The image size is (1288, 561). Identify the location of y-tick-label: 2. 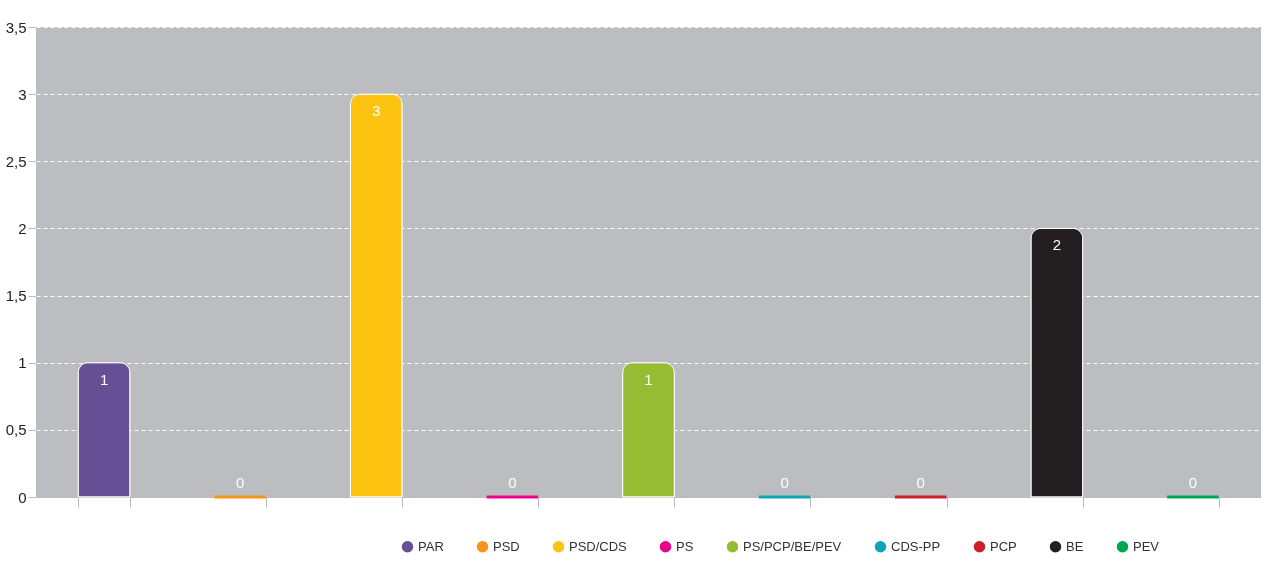
(22, 228).